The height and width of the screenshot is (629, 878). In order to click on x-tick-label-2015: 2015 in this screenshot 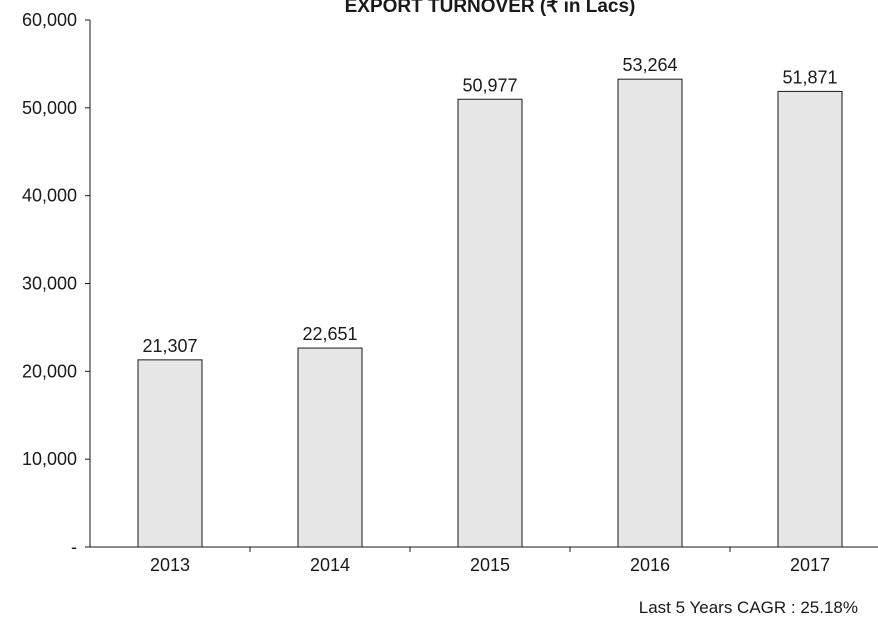, I will do `click(490, 565)`.